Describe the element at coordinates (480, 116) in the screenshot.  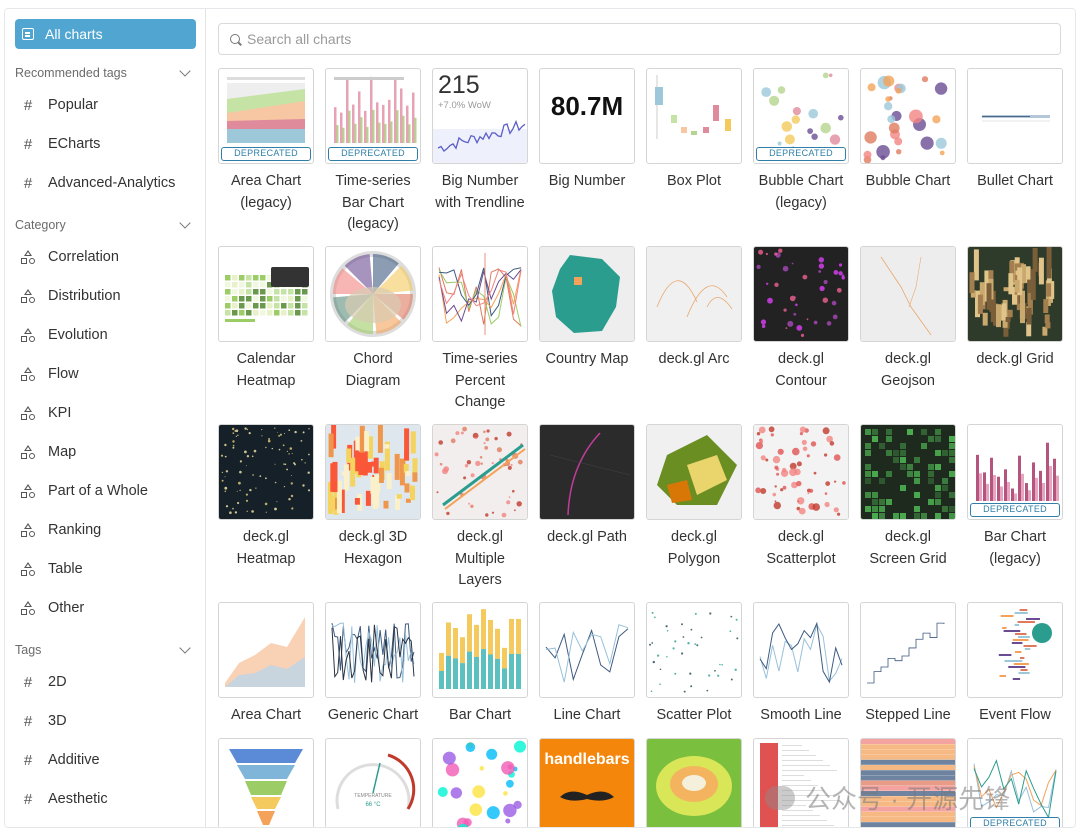
I see `chart-thumbnail: 215 +7.0% WoW` at that location.